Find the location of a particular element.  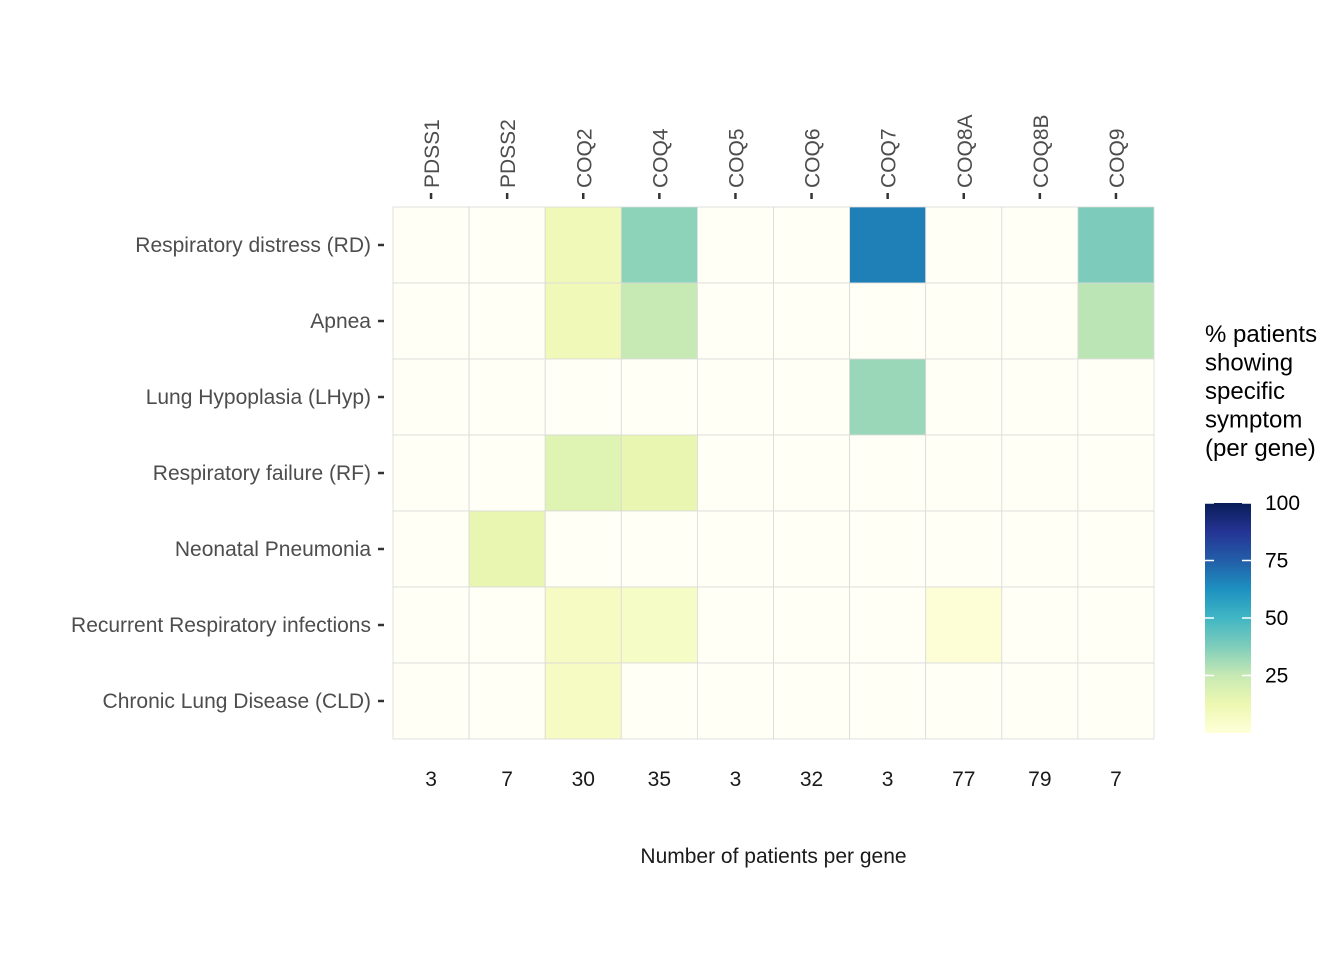

patient-count-label: 32 is located at coordinates (811, 779).